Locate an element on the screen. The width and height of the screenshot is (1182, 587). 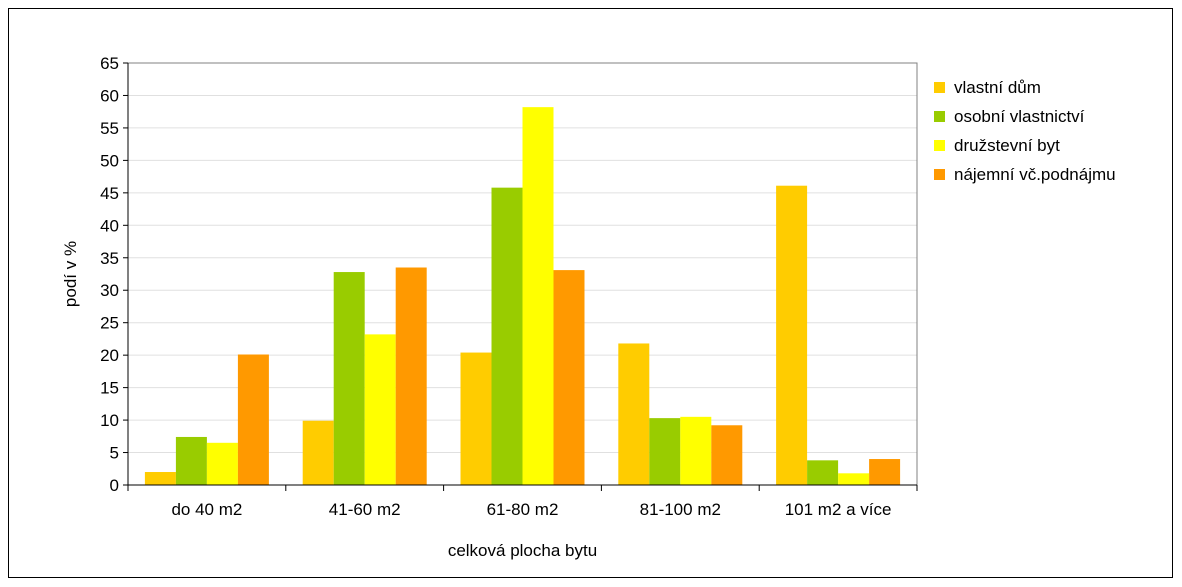
y-tick-label: 45 is located at coordinates (109, 193).